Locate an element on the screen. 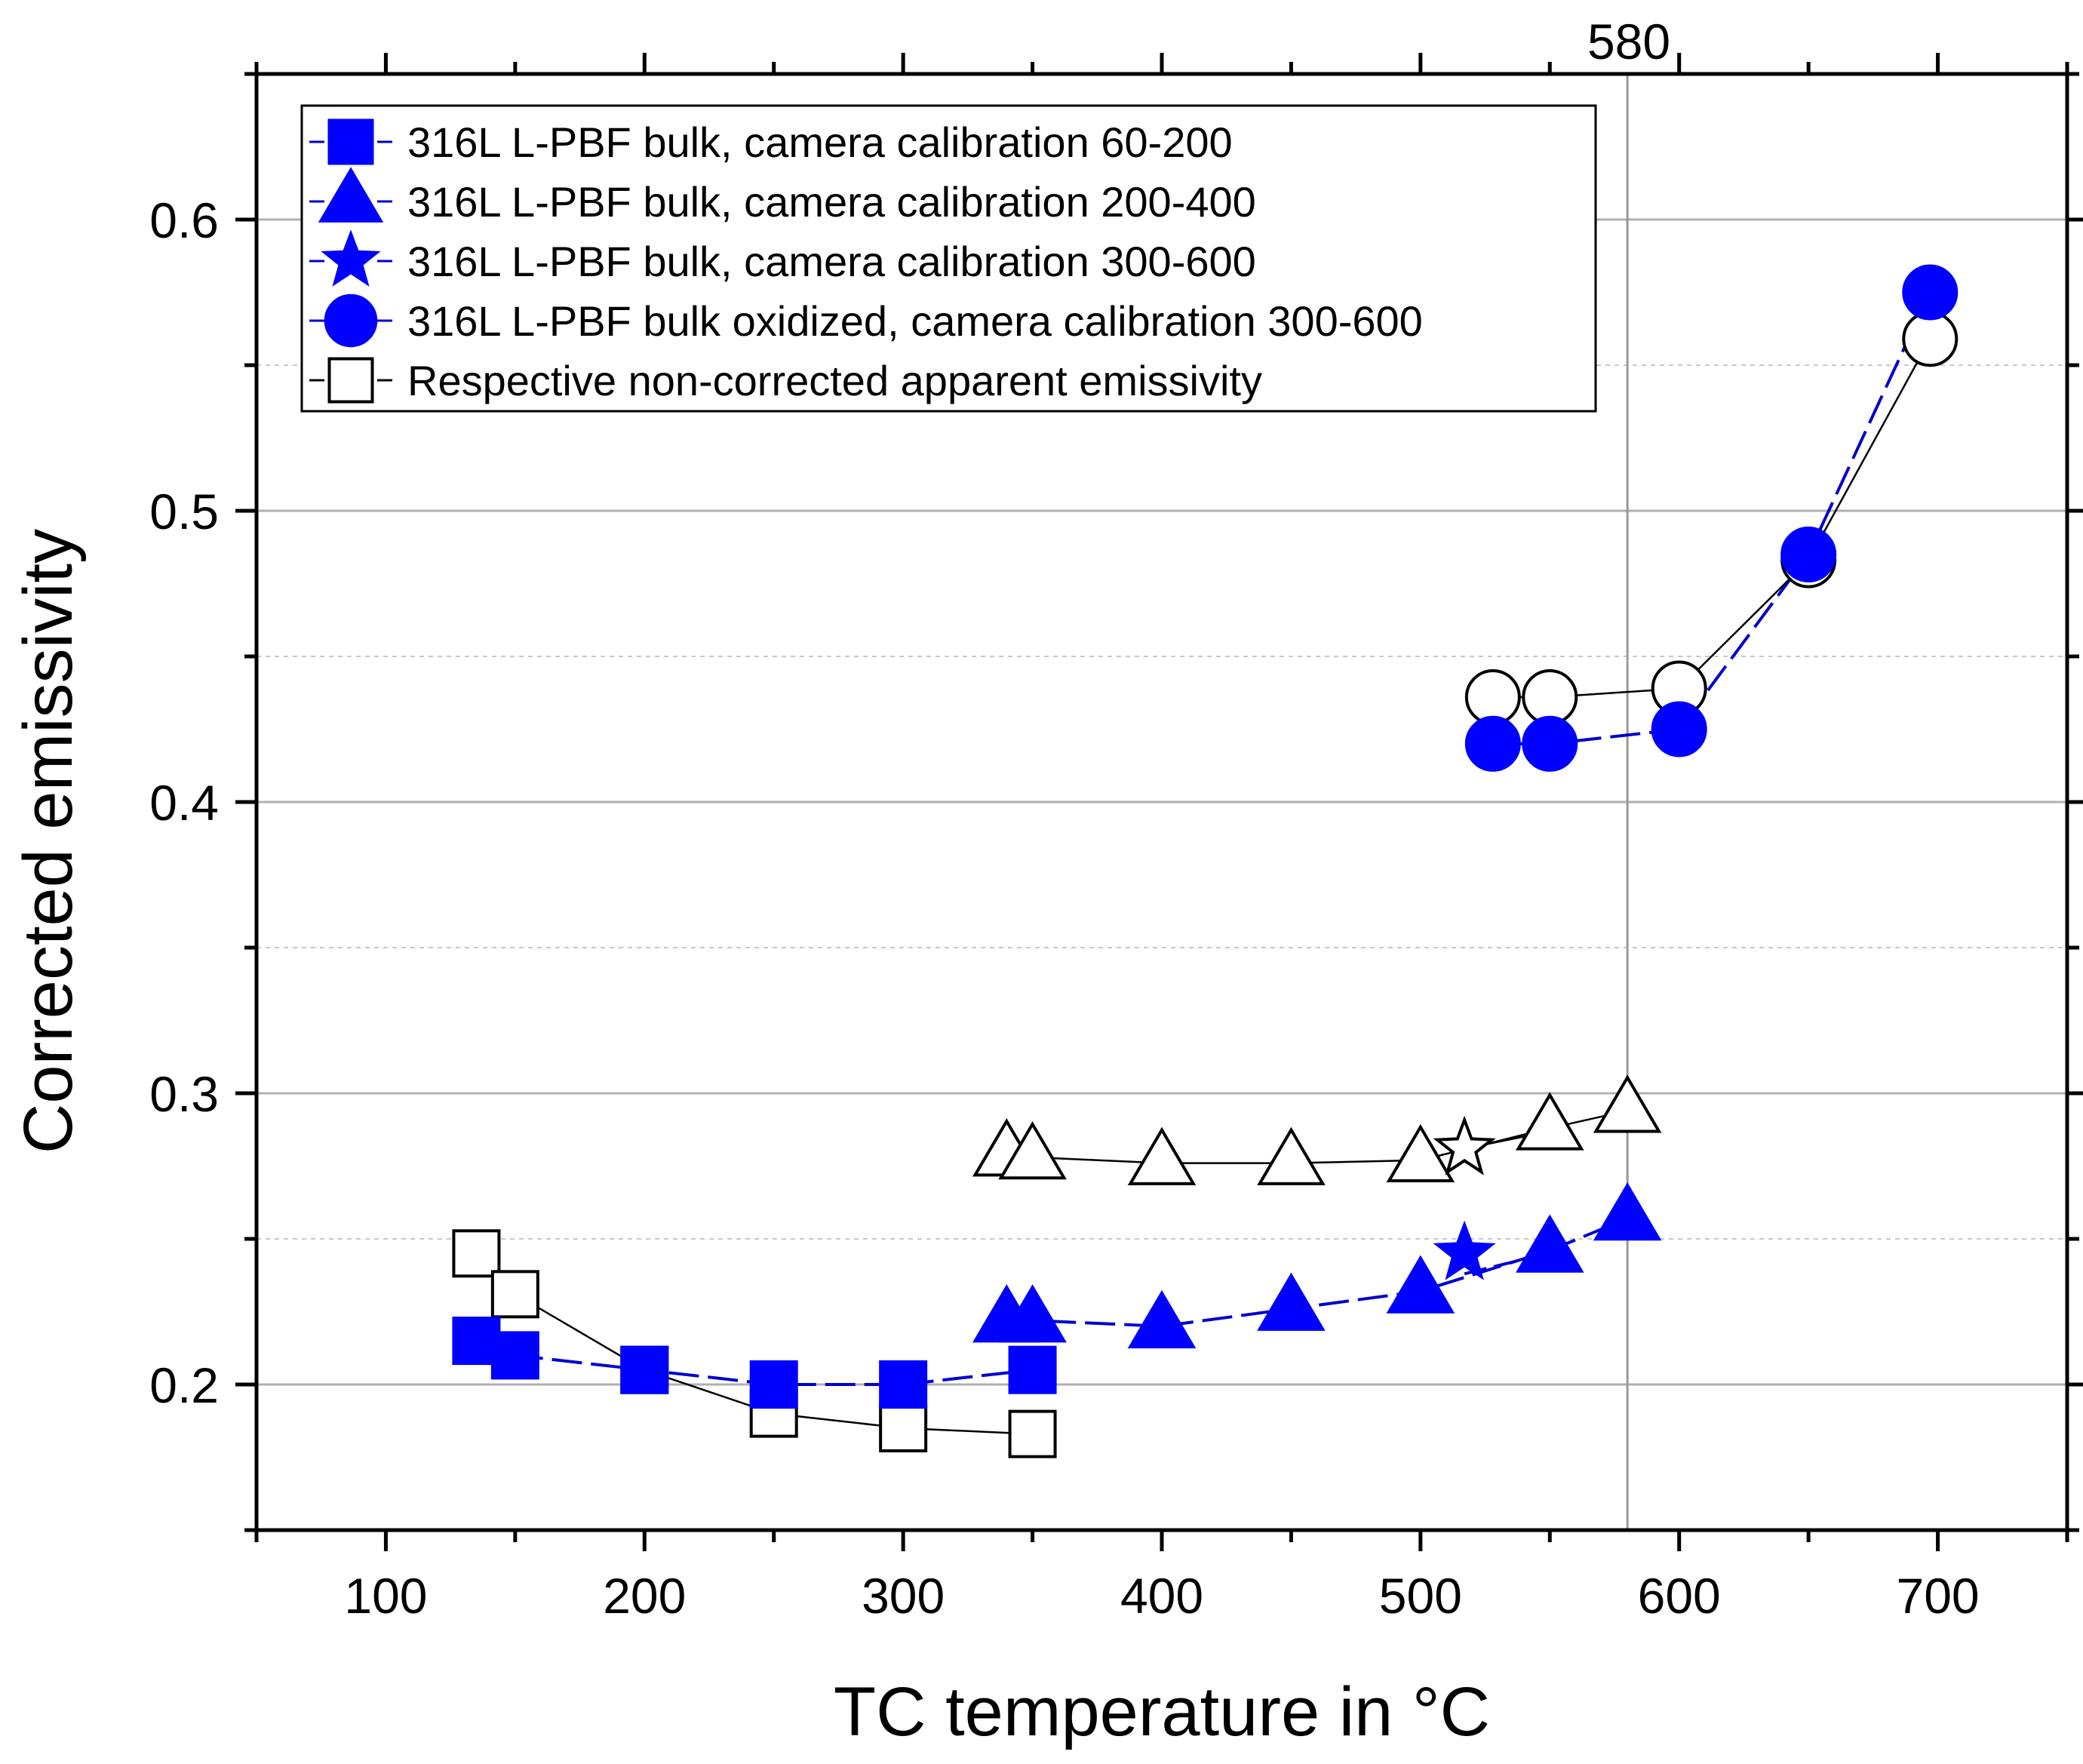 This screenshot has height=1764, width=2083. x-tick-label: 500 is located at coordinates (1420, 1596).